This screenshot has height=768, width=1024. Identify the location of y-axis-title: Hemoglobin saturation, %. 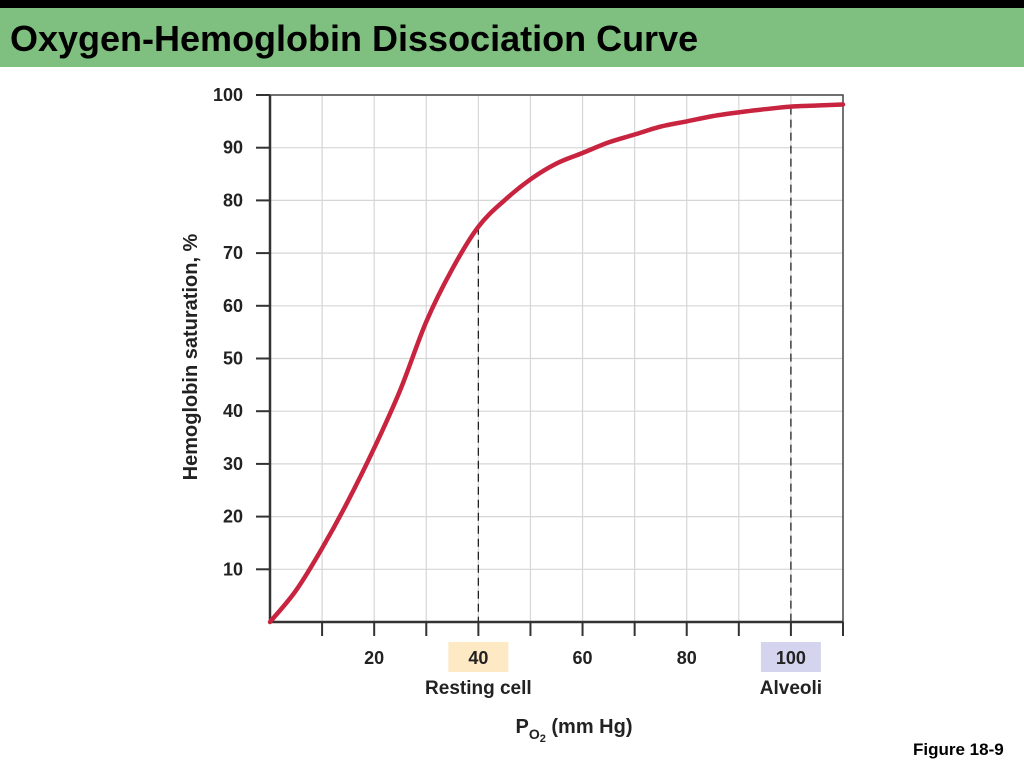
(191, 356).